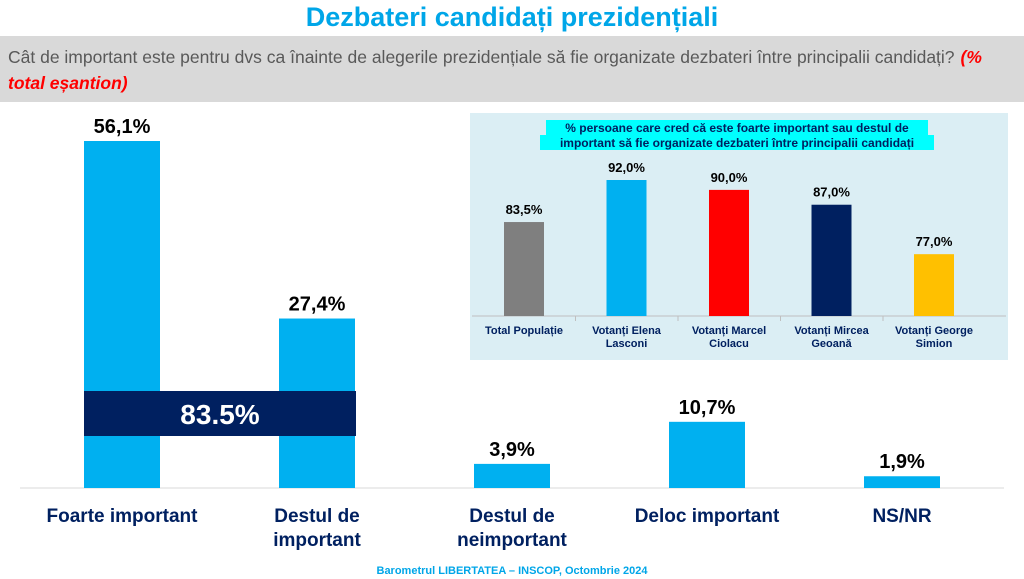  Describe the element at coordinates (934, 337) in the screenshot. I see `inset-category-label-5: Votanți George Simion` at that location.